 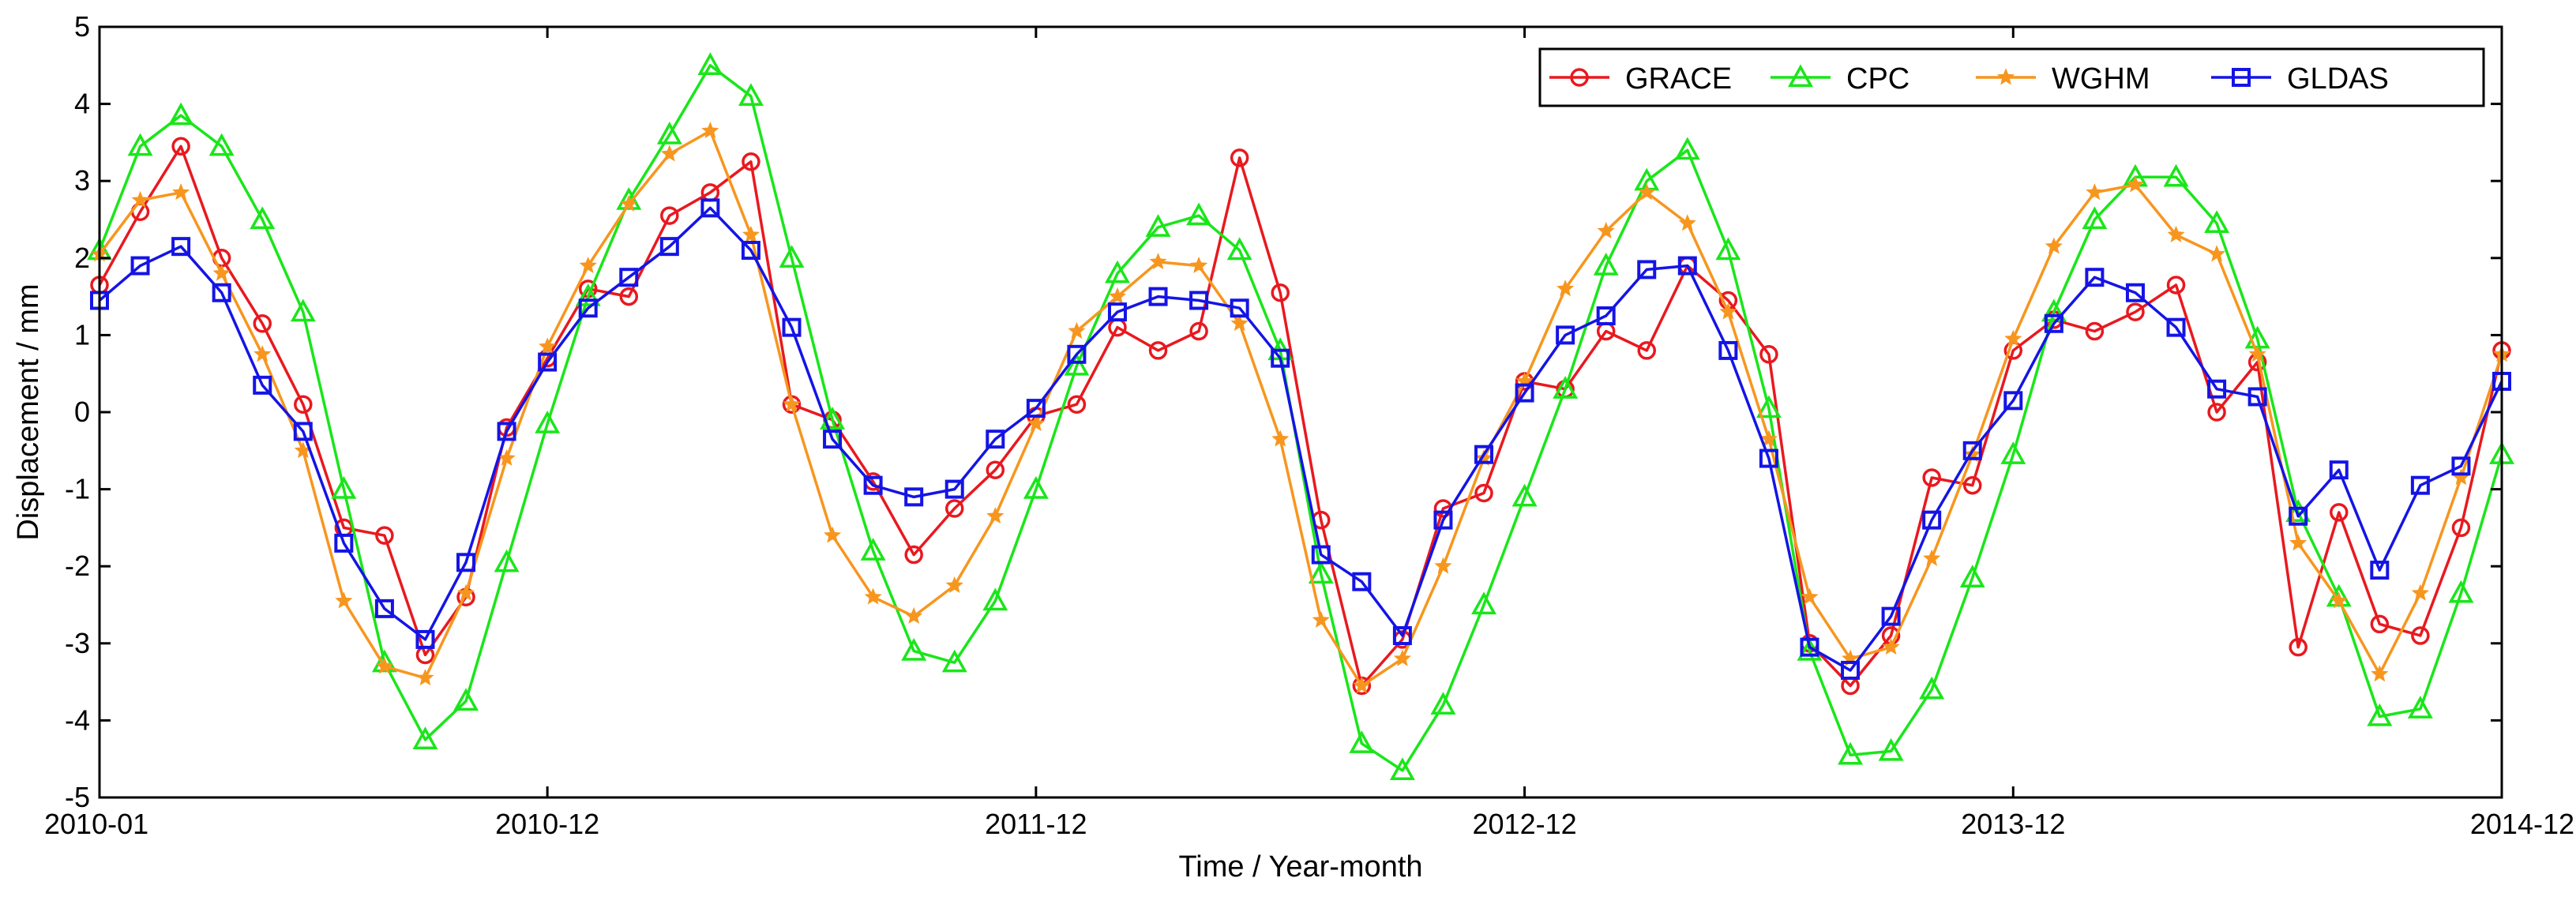 I want to click on y-tick-label: -3, so click(x=77, y=643).